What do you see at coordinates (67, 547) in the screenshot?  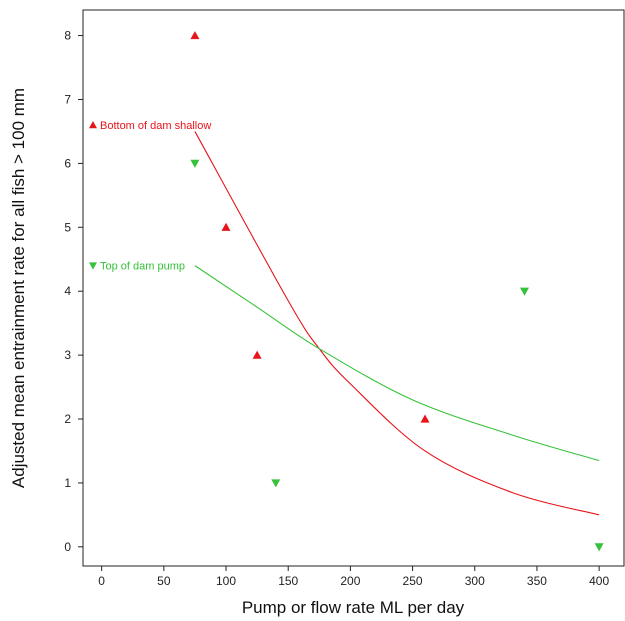 I see `y-tick-label: 0` at bounding box center [67, 547].